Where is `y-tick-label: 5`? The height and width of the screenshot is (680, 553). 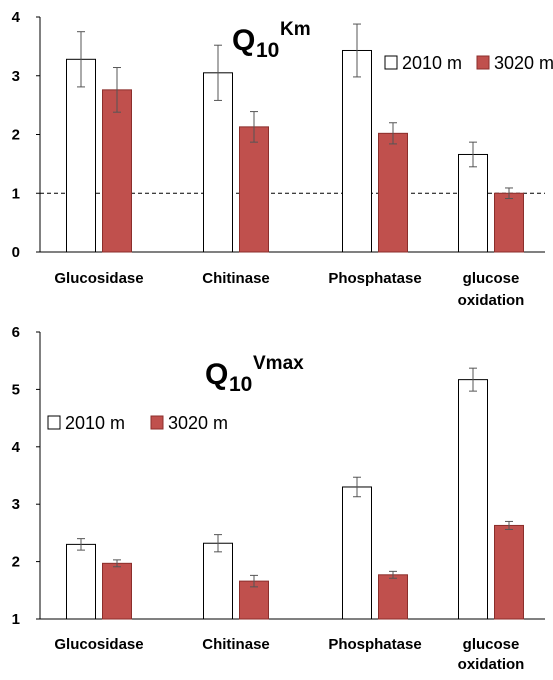
y-tick-label: 5 is located at coordinates (16, 389).